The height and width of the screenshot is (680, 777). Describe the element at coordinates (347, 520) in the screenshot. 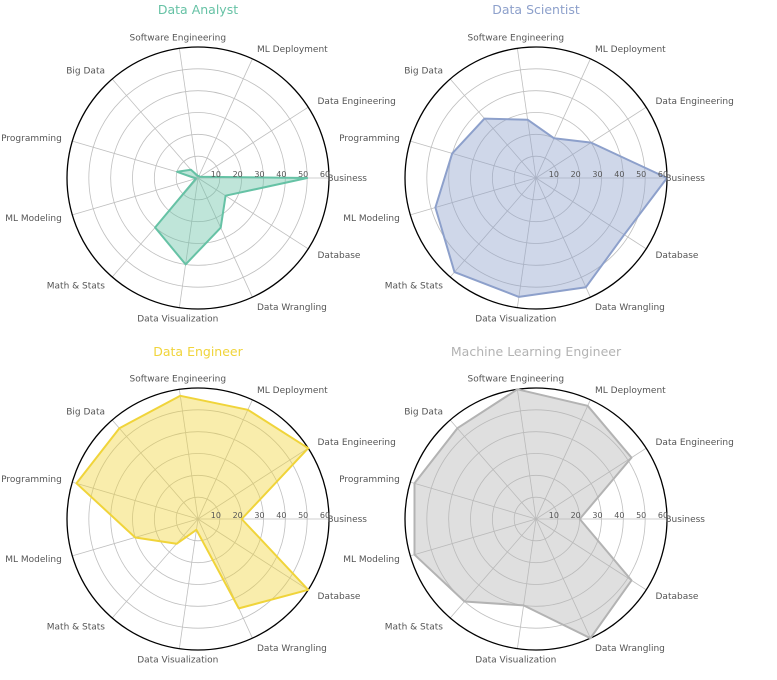

I see `axis-label-business: Business` at that location.